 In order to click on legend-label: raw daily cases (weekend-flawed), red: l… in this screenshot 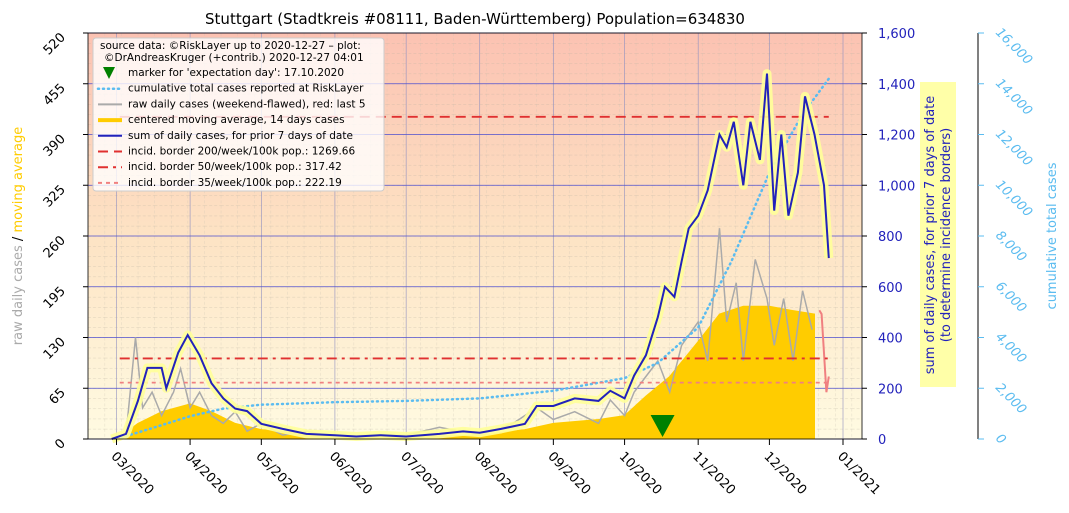, I will do `click(247, 104)`.